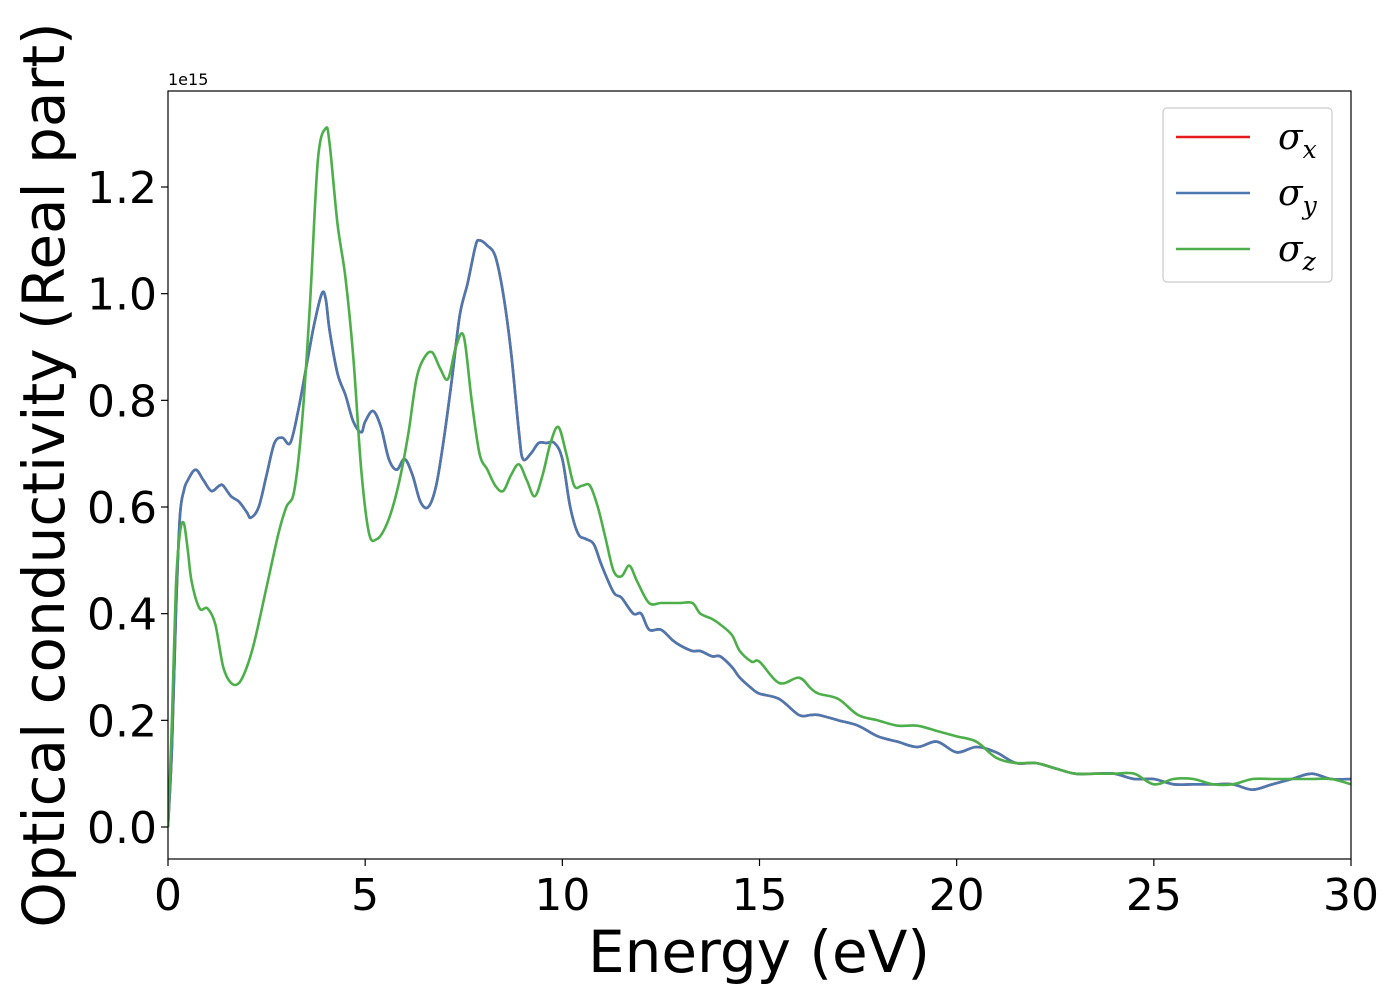  What do you see at coordinates (122, 295) in the screenshot?
I see `y-tick-label: 1.0` at bounding box center [122, 295].